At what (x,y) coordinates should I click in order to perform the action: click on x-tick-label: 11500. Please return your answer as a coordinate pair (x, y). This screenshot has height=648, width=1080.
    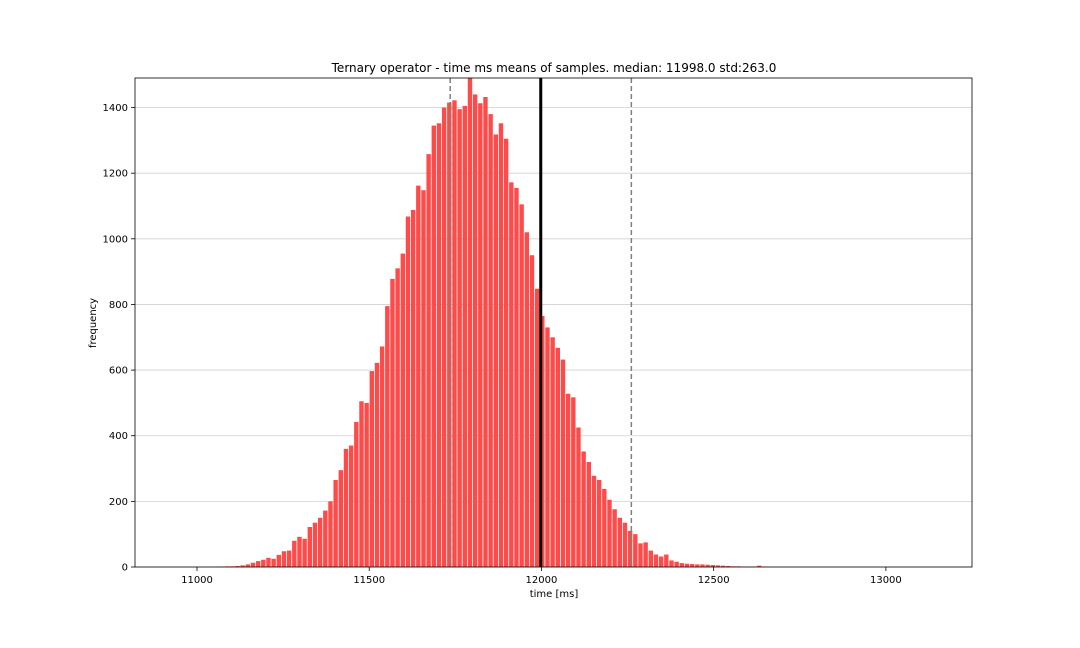
    Looking at the image, I should click on (369, 580).